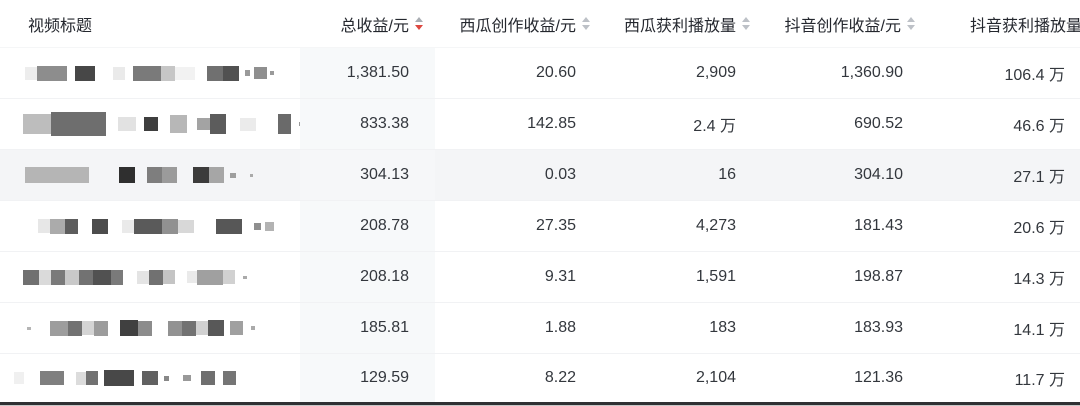 The image size is (1080, 406). I want to click on table-row: 208.78 27.35 4,273 181.43 20.6 万, so click(540, 226).